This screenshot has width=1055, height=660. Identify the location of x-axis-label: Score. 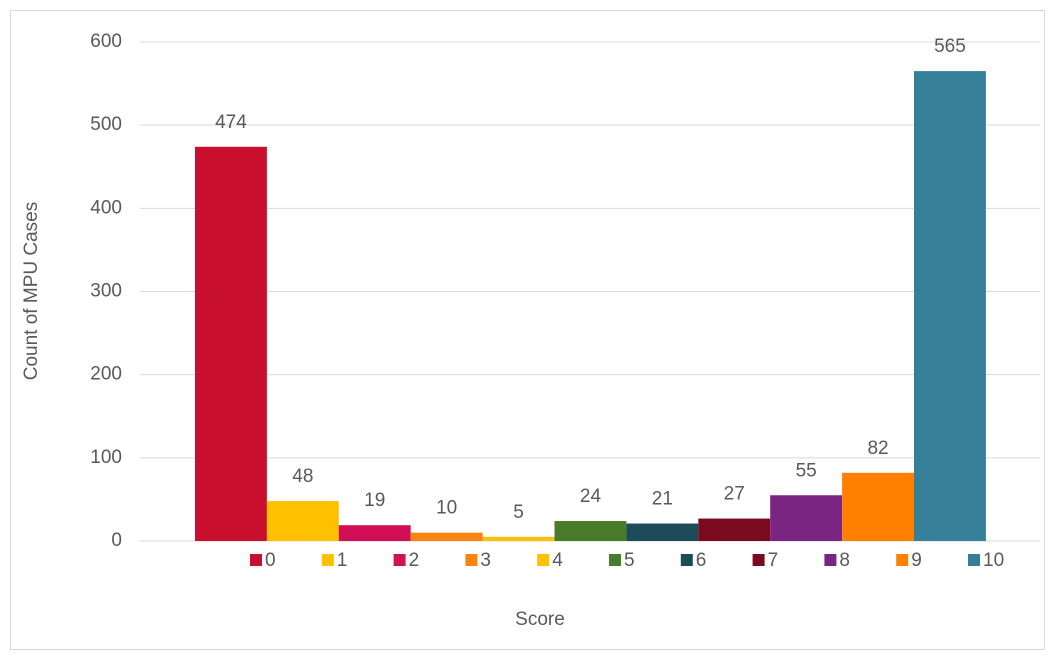
(540, 619).